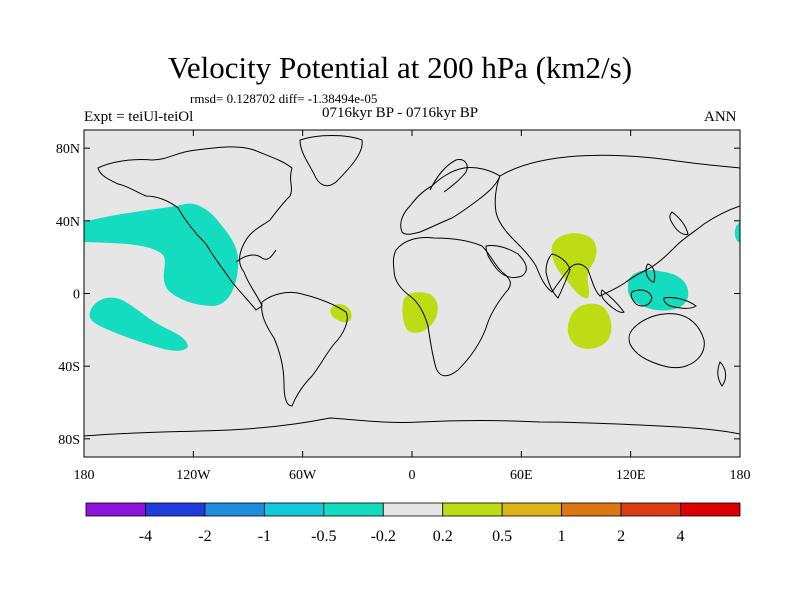  What do you see at coordinates (264, 536) in the screenshot?
I see `colorbar-level-label: -1` at bounding box center [264, 536].